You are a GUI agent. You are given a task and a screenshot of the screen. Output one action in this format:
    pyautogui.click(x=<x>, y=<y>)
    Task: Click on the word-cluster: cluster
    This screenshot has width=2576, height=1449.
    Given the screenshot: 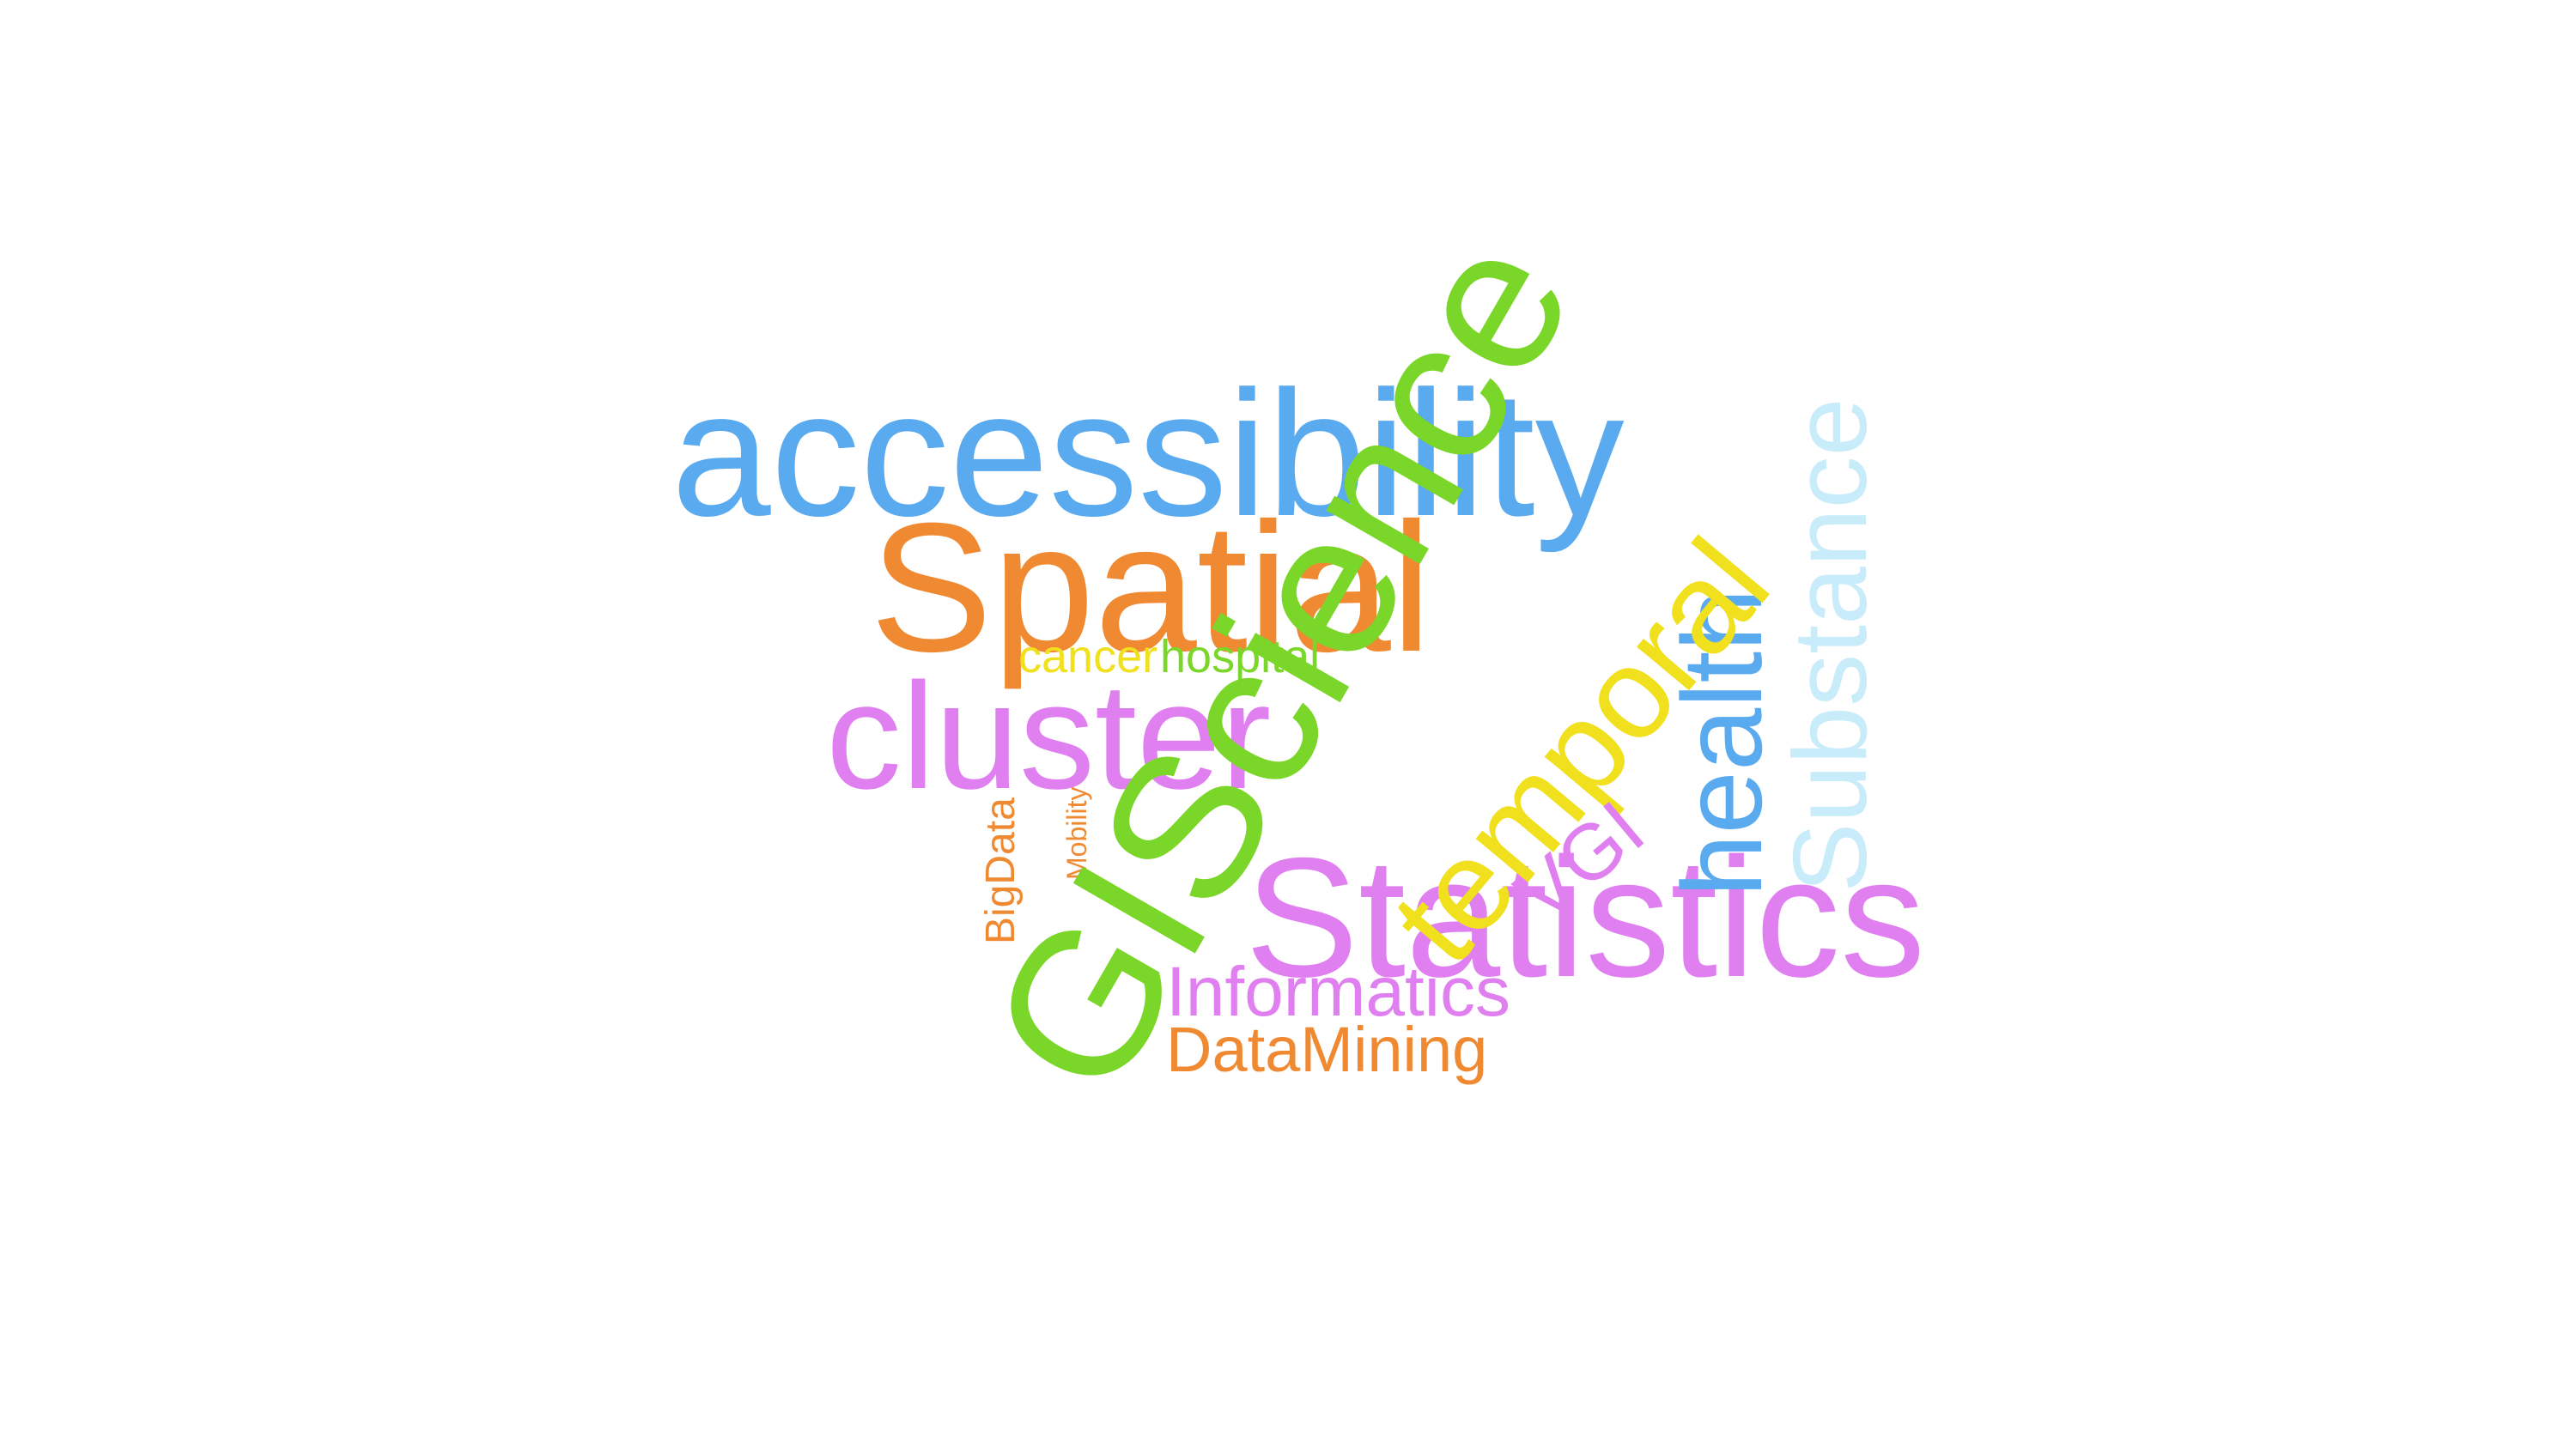 What is the action you would take?
    pyautogui.click(x=1049, y=736)
    